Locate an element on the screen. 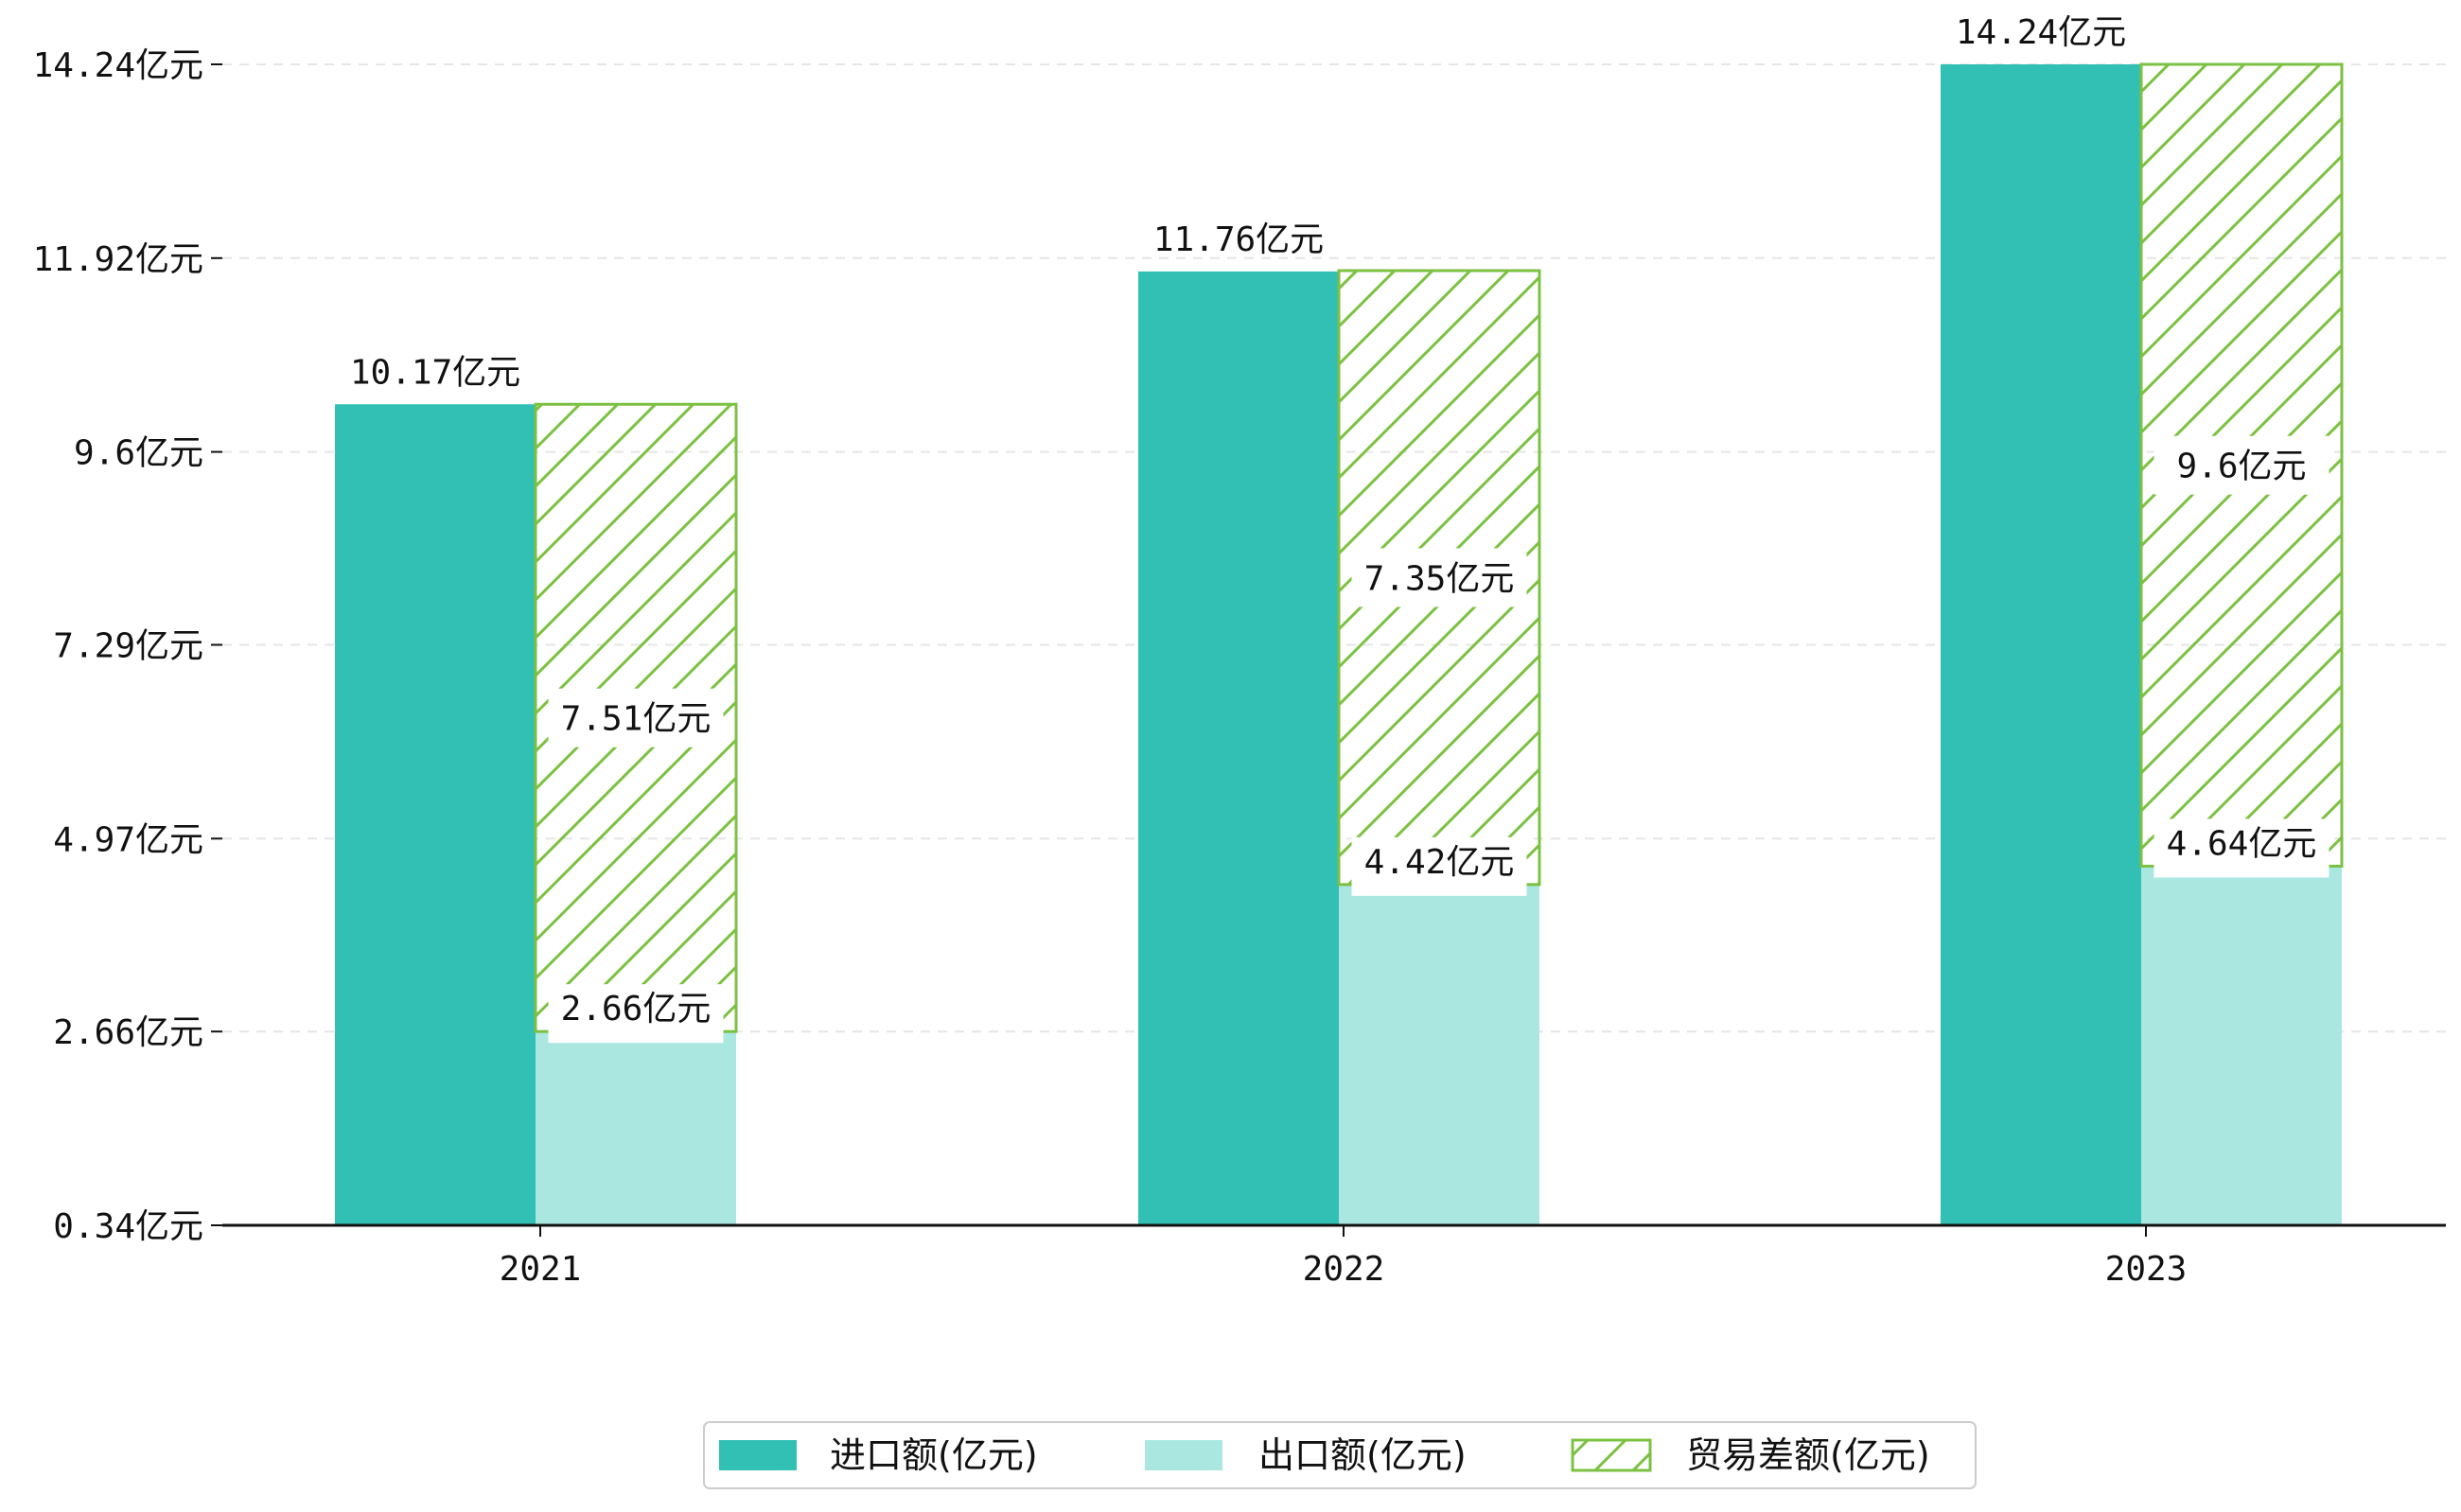 The image size is (2461, 1512). y-tick-label: 11.92亿元 is located at coordinates (118, 259).